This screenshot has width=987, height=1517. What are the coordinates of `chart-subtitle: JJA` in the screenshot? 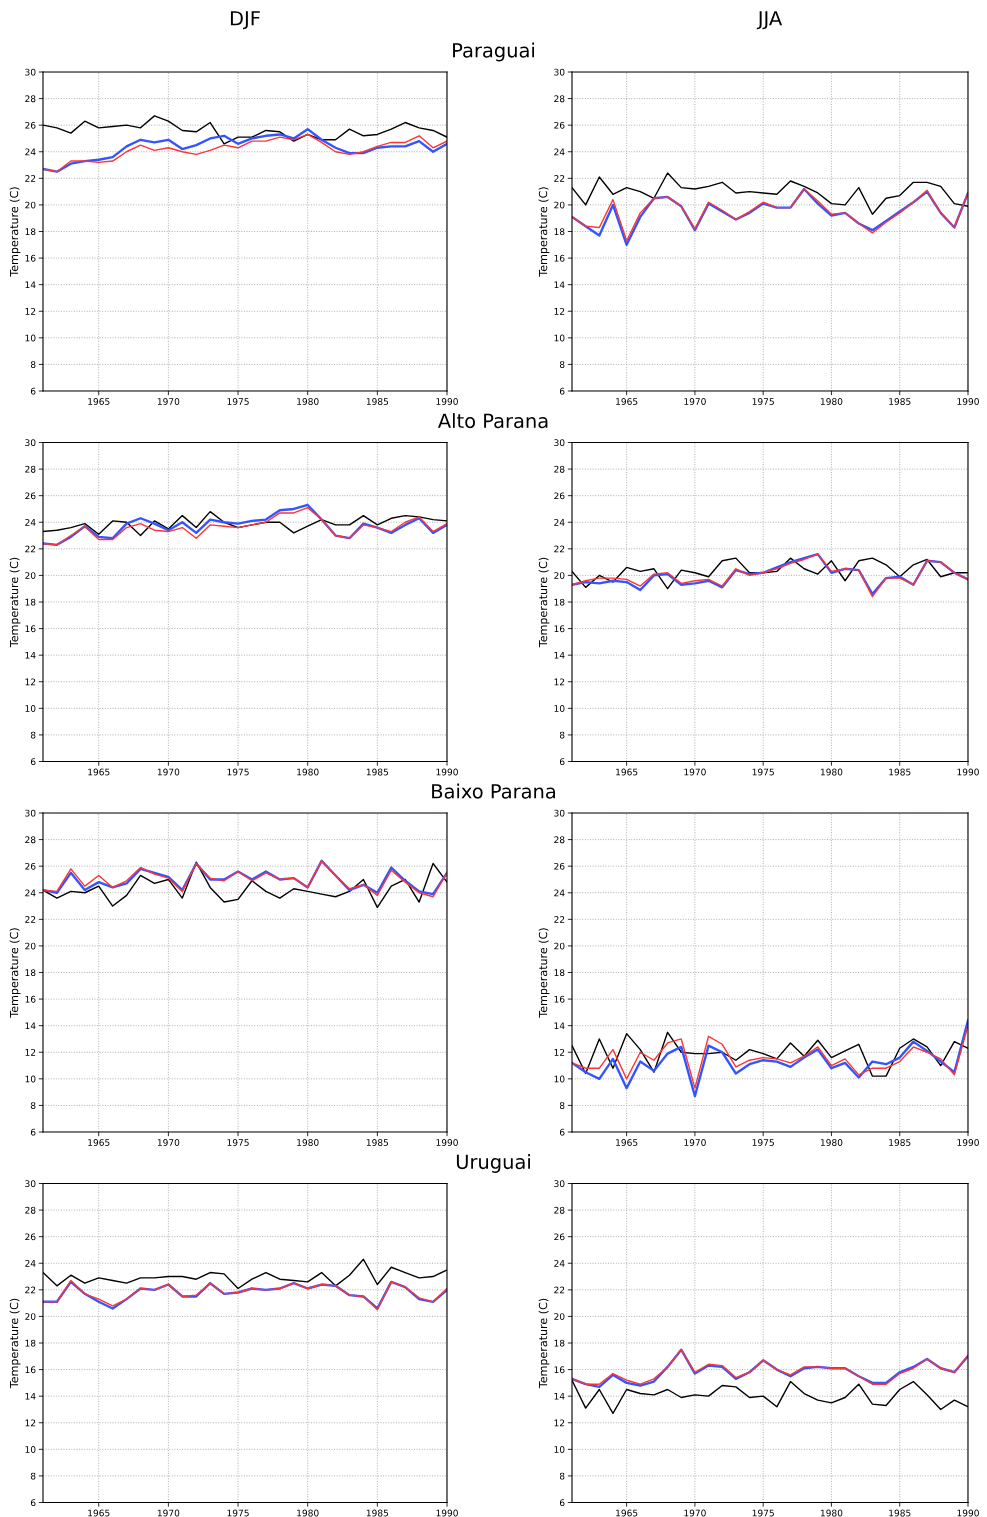 It's located at (769, 20).